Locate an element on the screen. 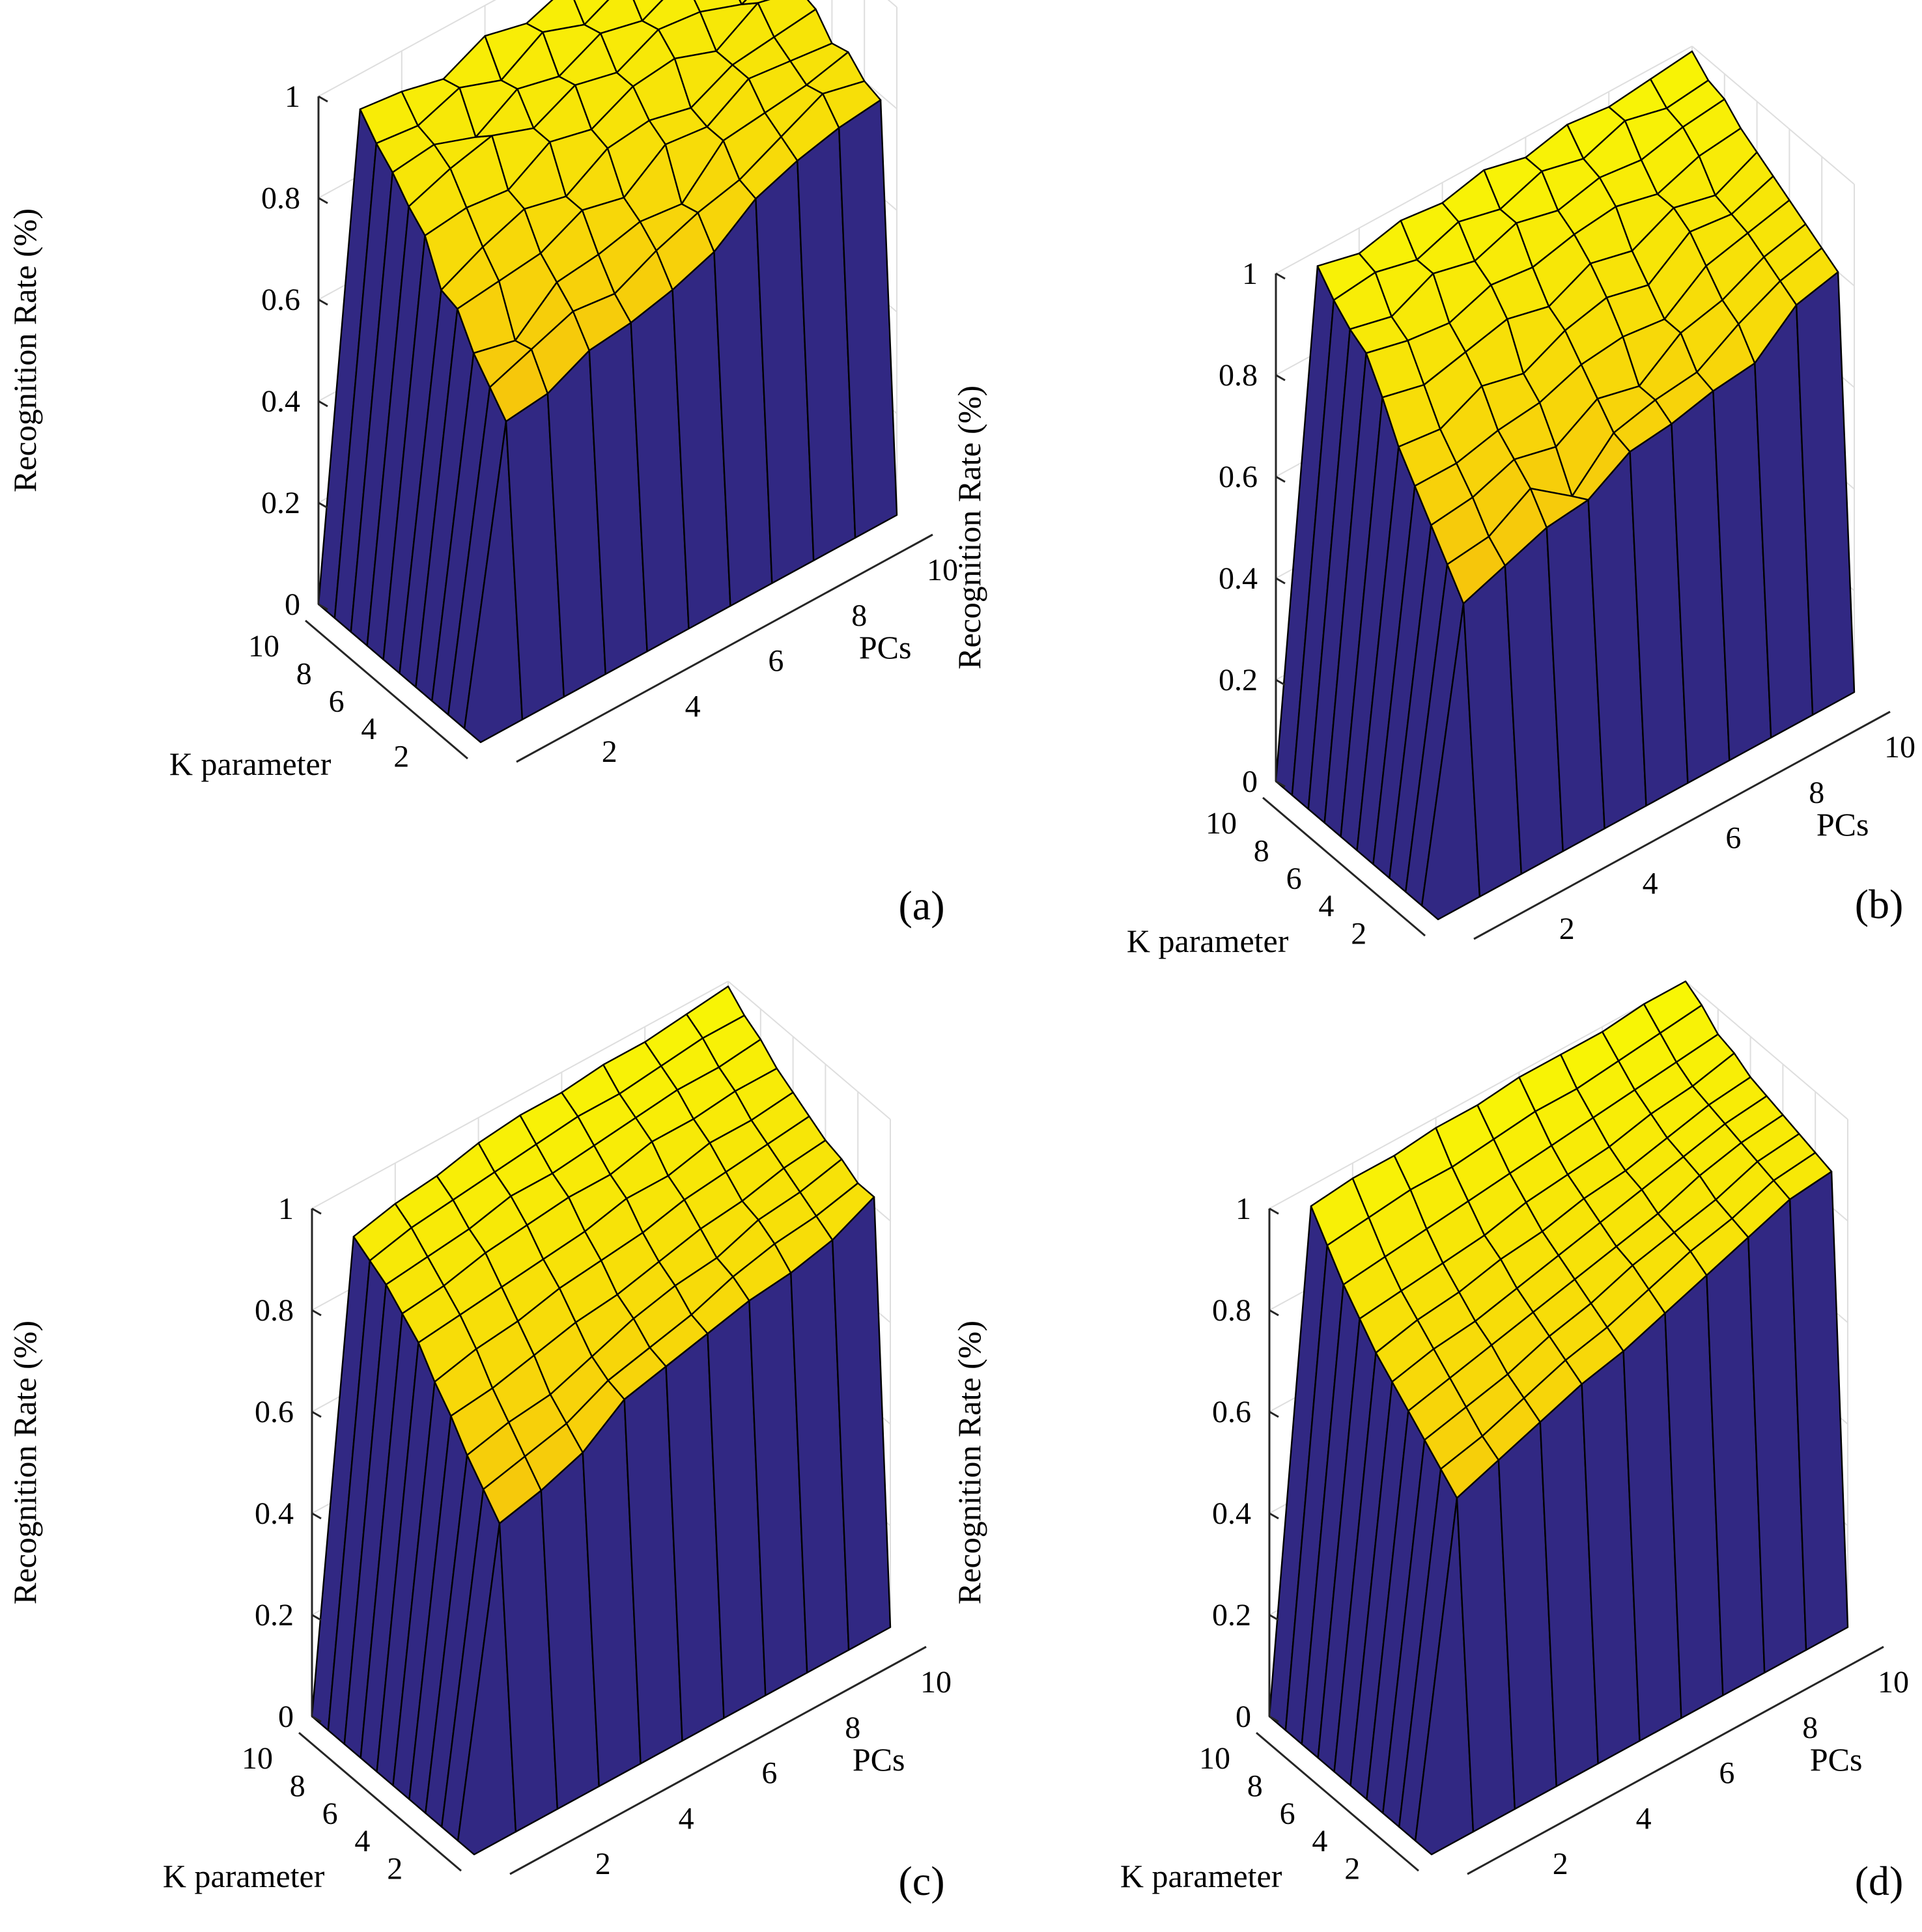 The width and height of the screenshot is (1922, 1932). x-tick-label: 6 is located at coordinates (776, 662).